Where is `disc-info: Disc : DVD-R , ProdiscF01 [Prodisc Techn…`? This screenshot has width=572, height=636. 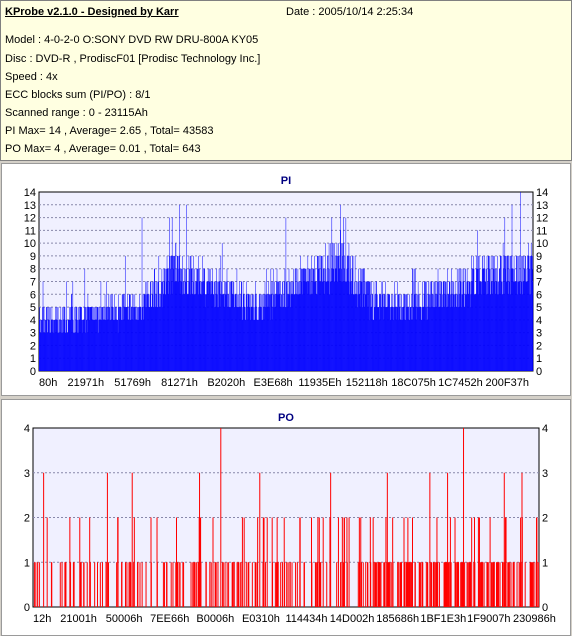 disc-info: Disc : DVD-R , ProdiscF01 [Prodisc Techn… is located at coordinates (133, 59).